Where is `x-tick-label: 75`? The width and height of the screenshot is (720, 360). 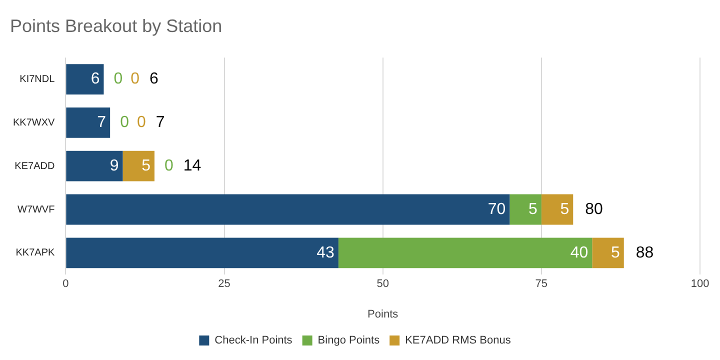
x-tick-label: 75 is located at coordinates (541, 284).